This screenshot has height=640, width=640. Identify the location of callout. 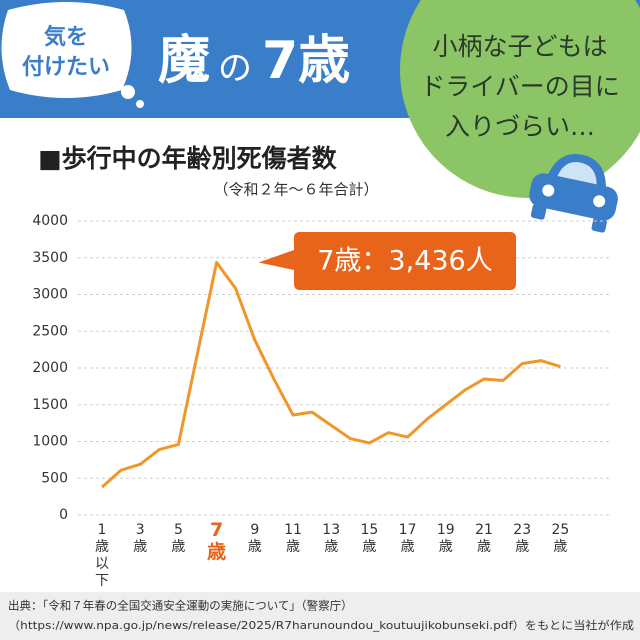
(387, 261).